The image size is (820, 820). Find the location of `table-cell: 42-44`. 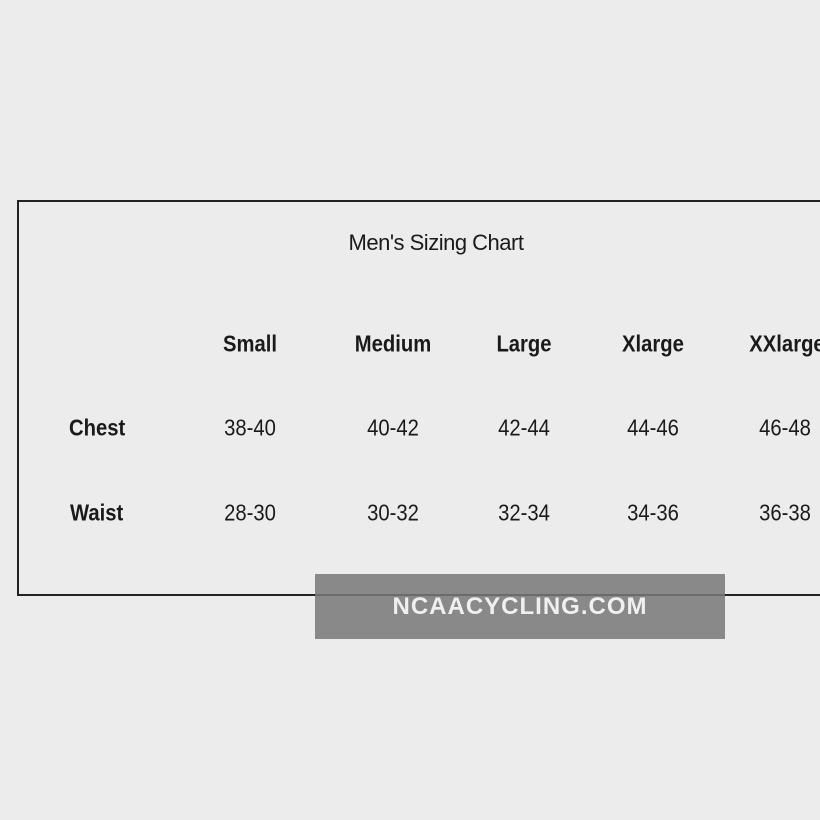

table-cell: 42-44 is located at coordinates (524, 427).